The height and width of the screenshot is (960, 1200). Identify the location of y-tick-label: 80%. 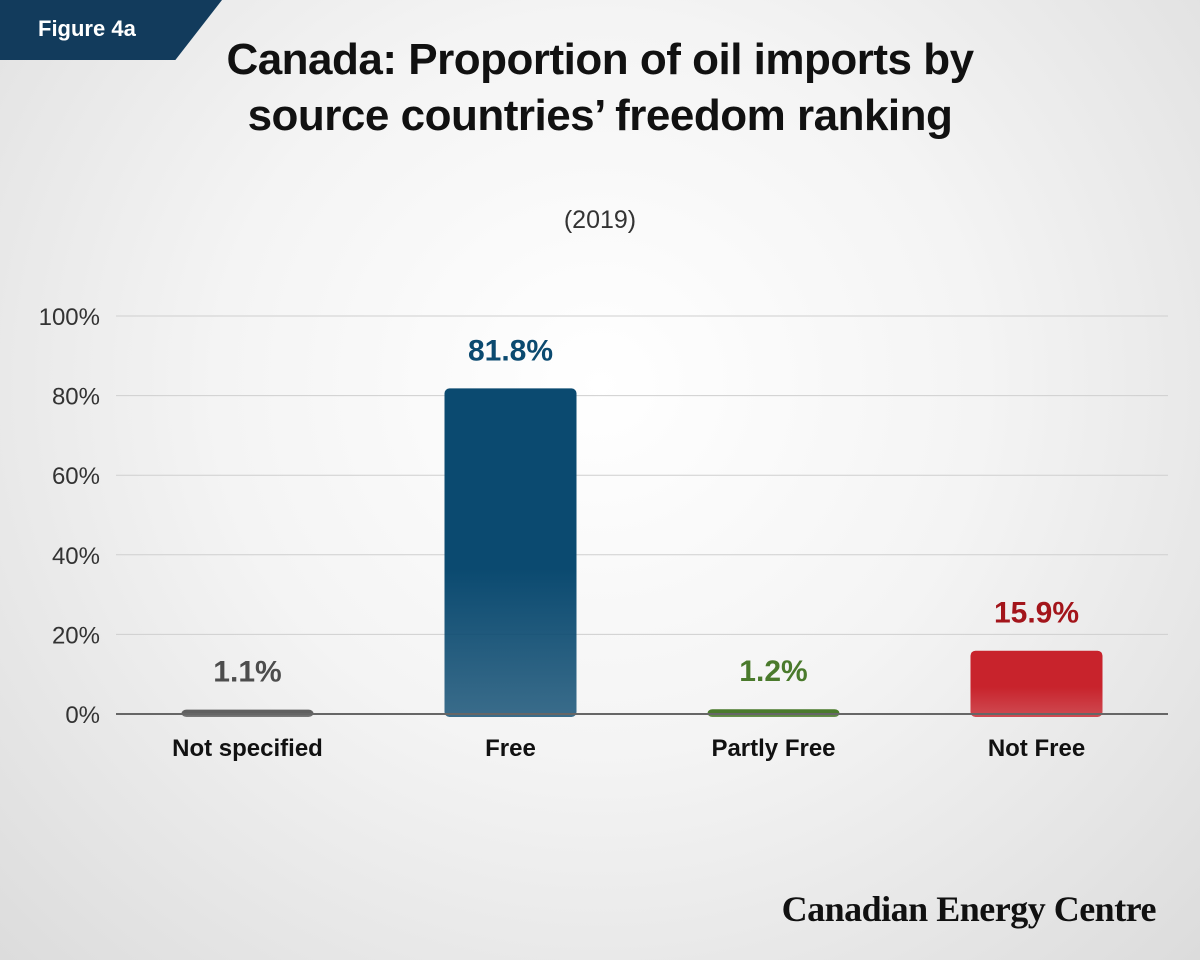
(76, 397).